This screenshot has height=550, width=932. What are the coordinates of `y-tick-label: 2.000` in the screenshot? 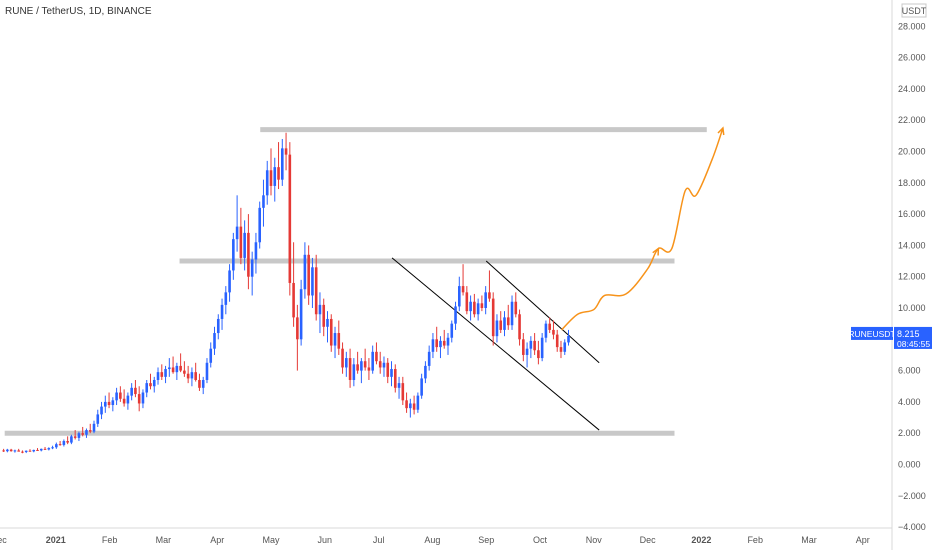 It's located at (909, 433).